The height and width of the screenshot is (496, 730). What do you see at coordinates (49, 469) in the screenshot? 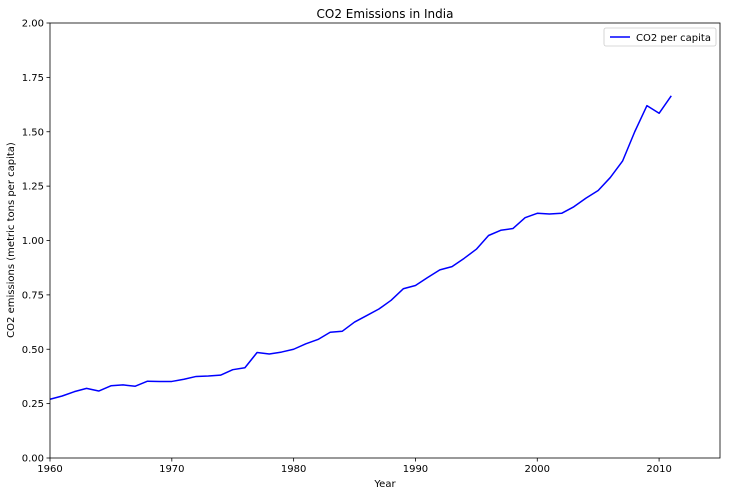
I see `x-tick-label: 1960` at bounding box center [49, 469].